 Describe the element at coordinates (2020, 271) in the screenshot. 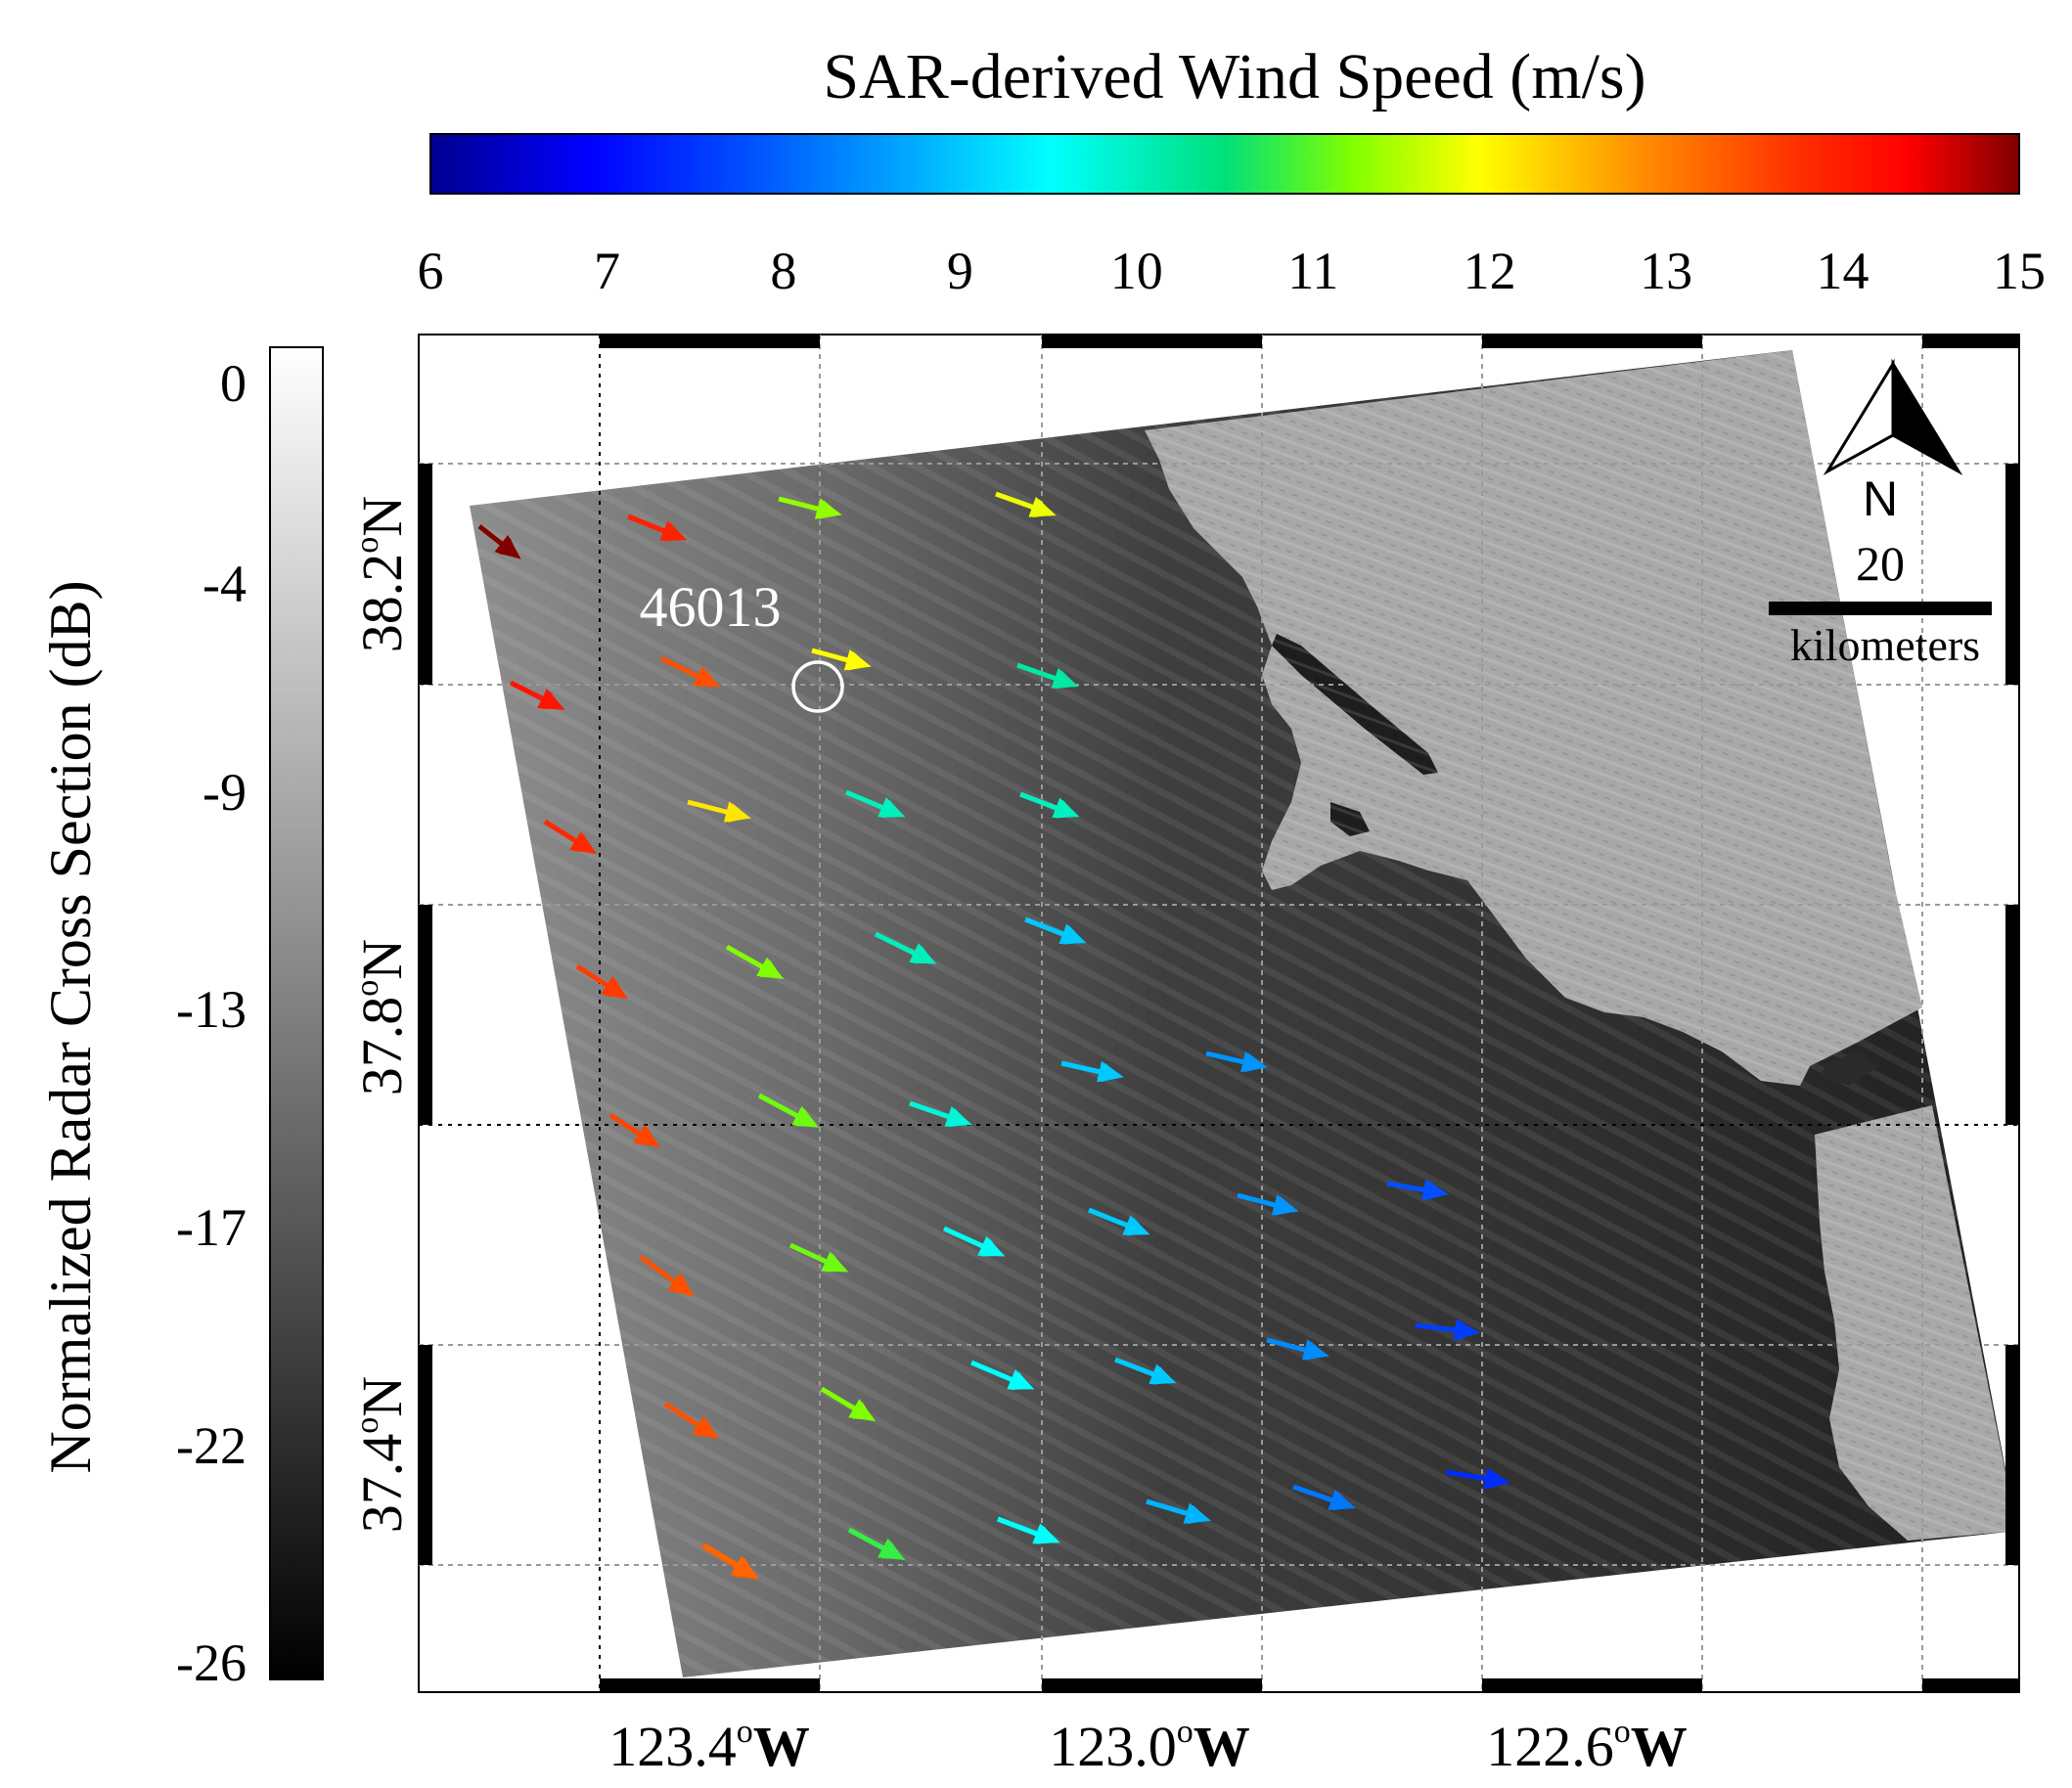

I see `wind-tick-label: 15` at that location.